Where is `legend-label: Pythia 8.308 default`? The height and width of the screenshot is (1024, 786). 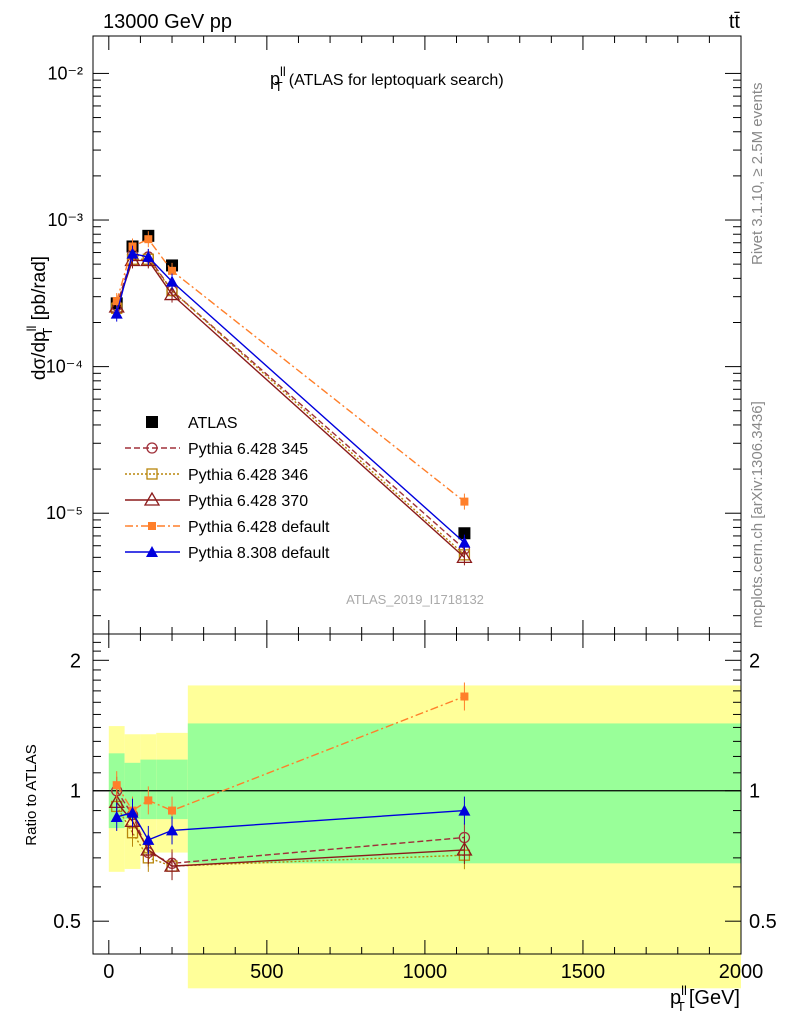
legend-label: Pythia 8.308 default is located at coordinates (259, 553).